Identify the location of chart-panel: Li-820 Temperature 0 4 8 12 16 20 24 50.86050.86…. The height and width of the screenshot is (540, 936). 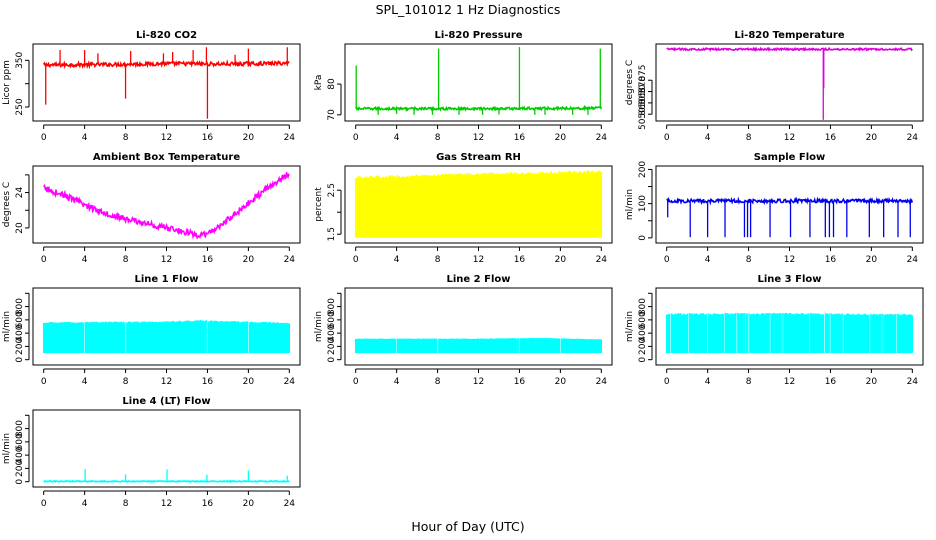
(774, 86).